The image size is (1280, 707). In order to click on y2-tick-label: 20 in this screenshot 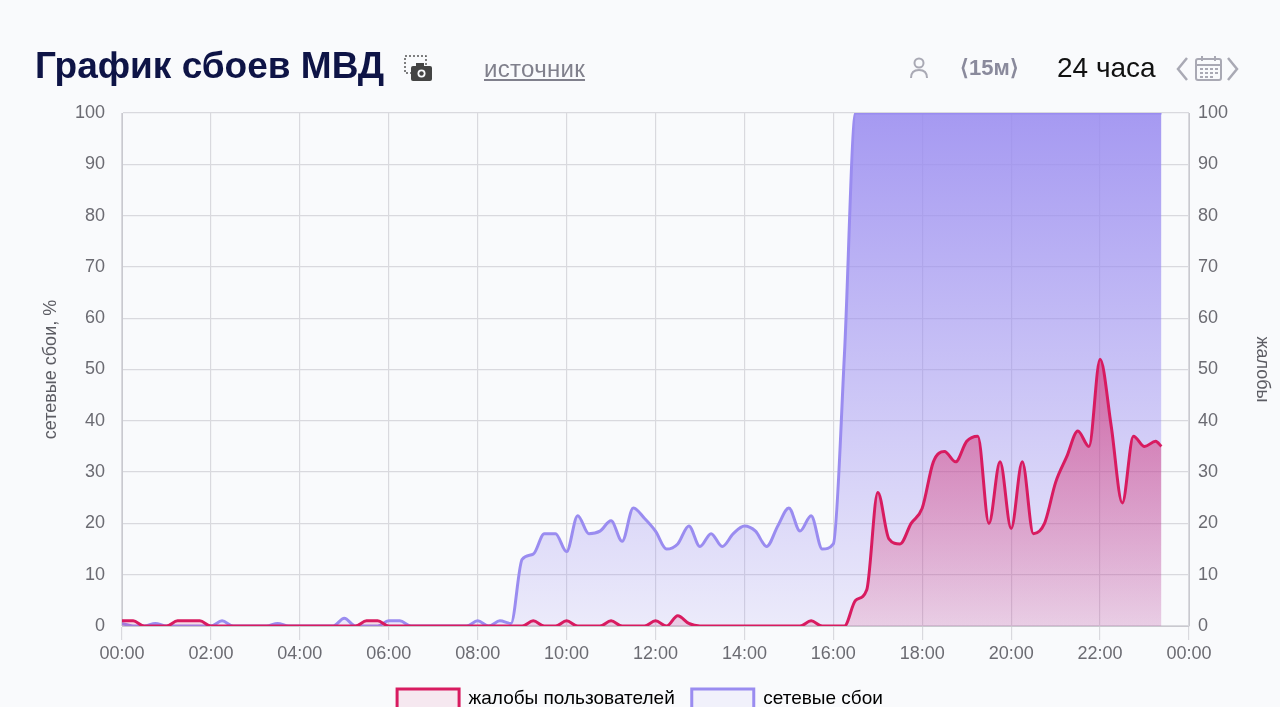, I will do `click(1208, 522)`.